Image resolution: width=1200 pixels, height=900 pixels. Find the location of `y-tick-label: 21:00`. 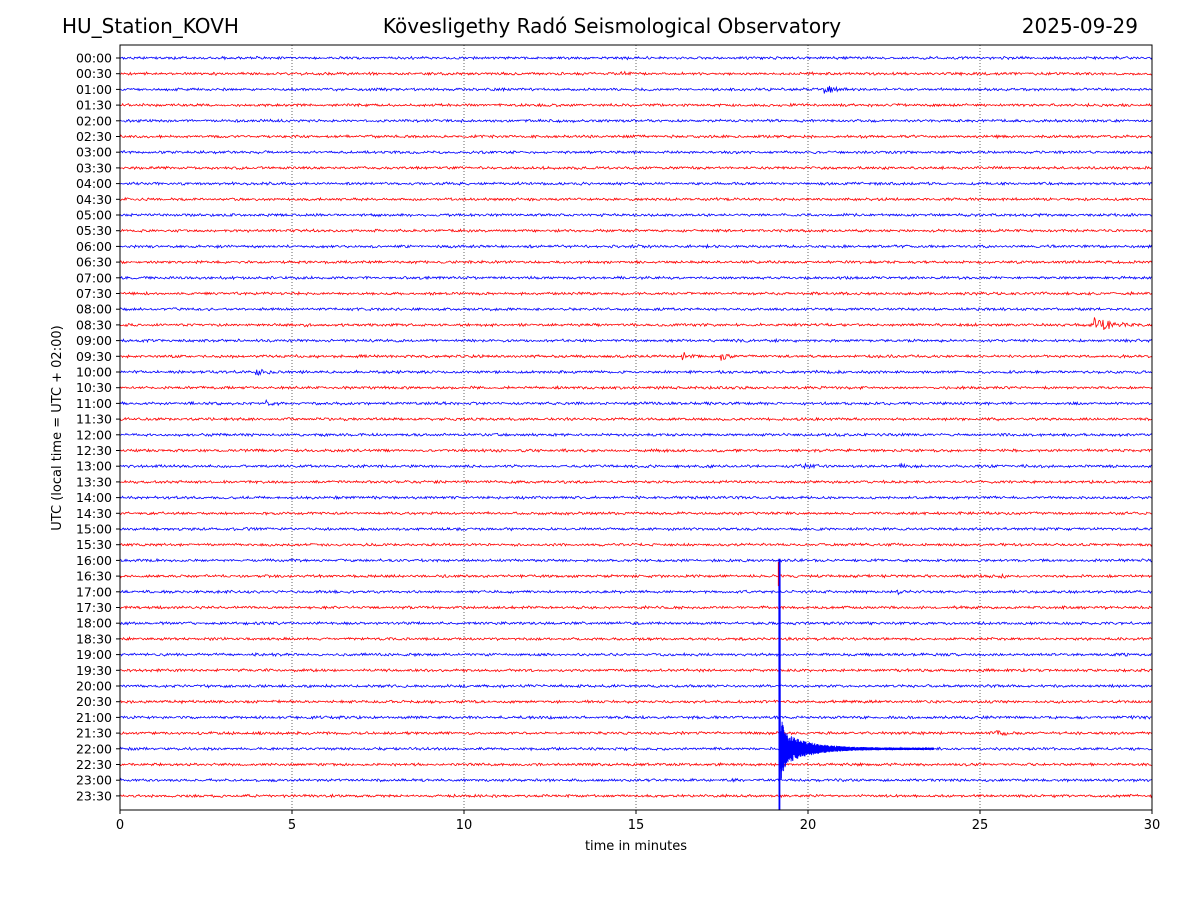

y-tick-label: 21:00 is located at coordinates (94, 717).